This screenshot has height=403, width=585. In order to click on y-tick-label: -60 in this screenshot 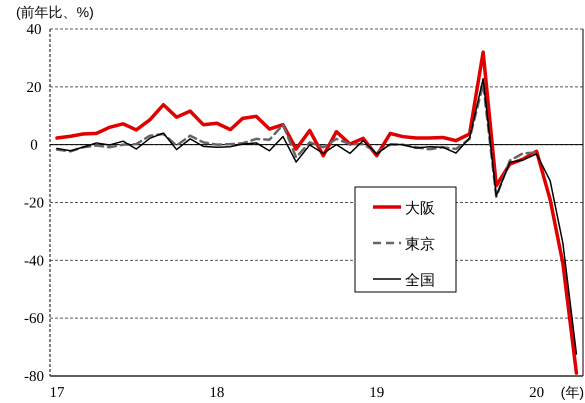, I will do `click(34, 319)`.